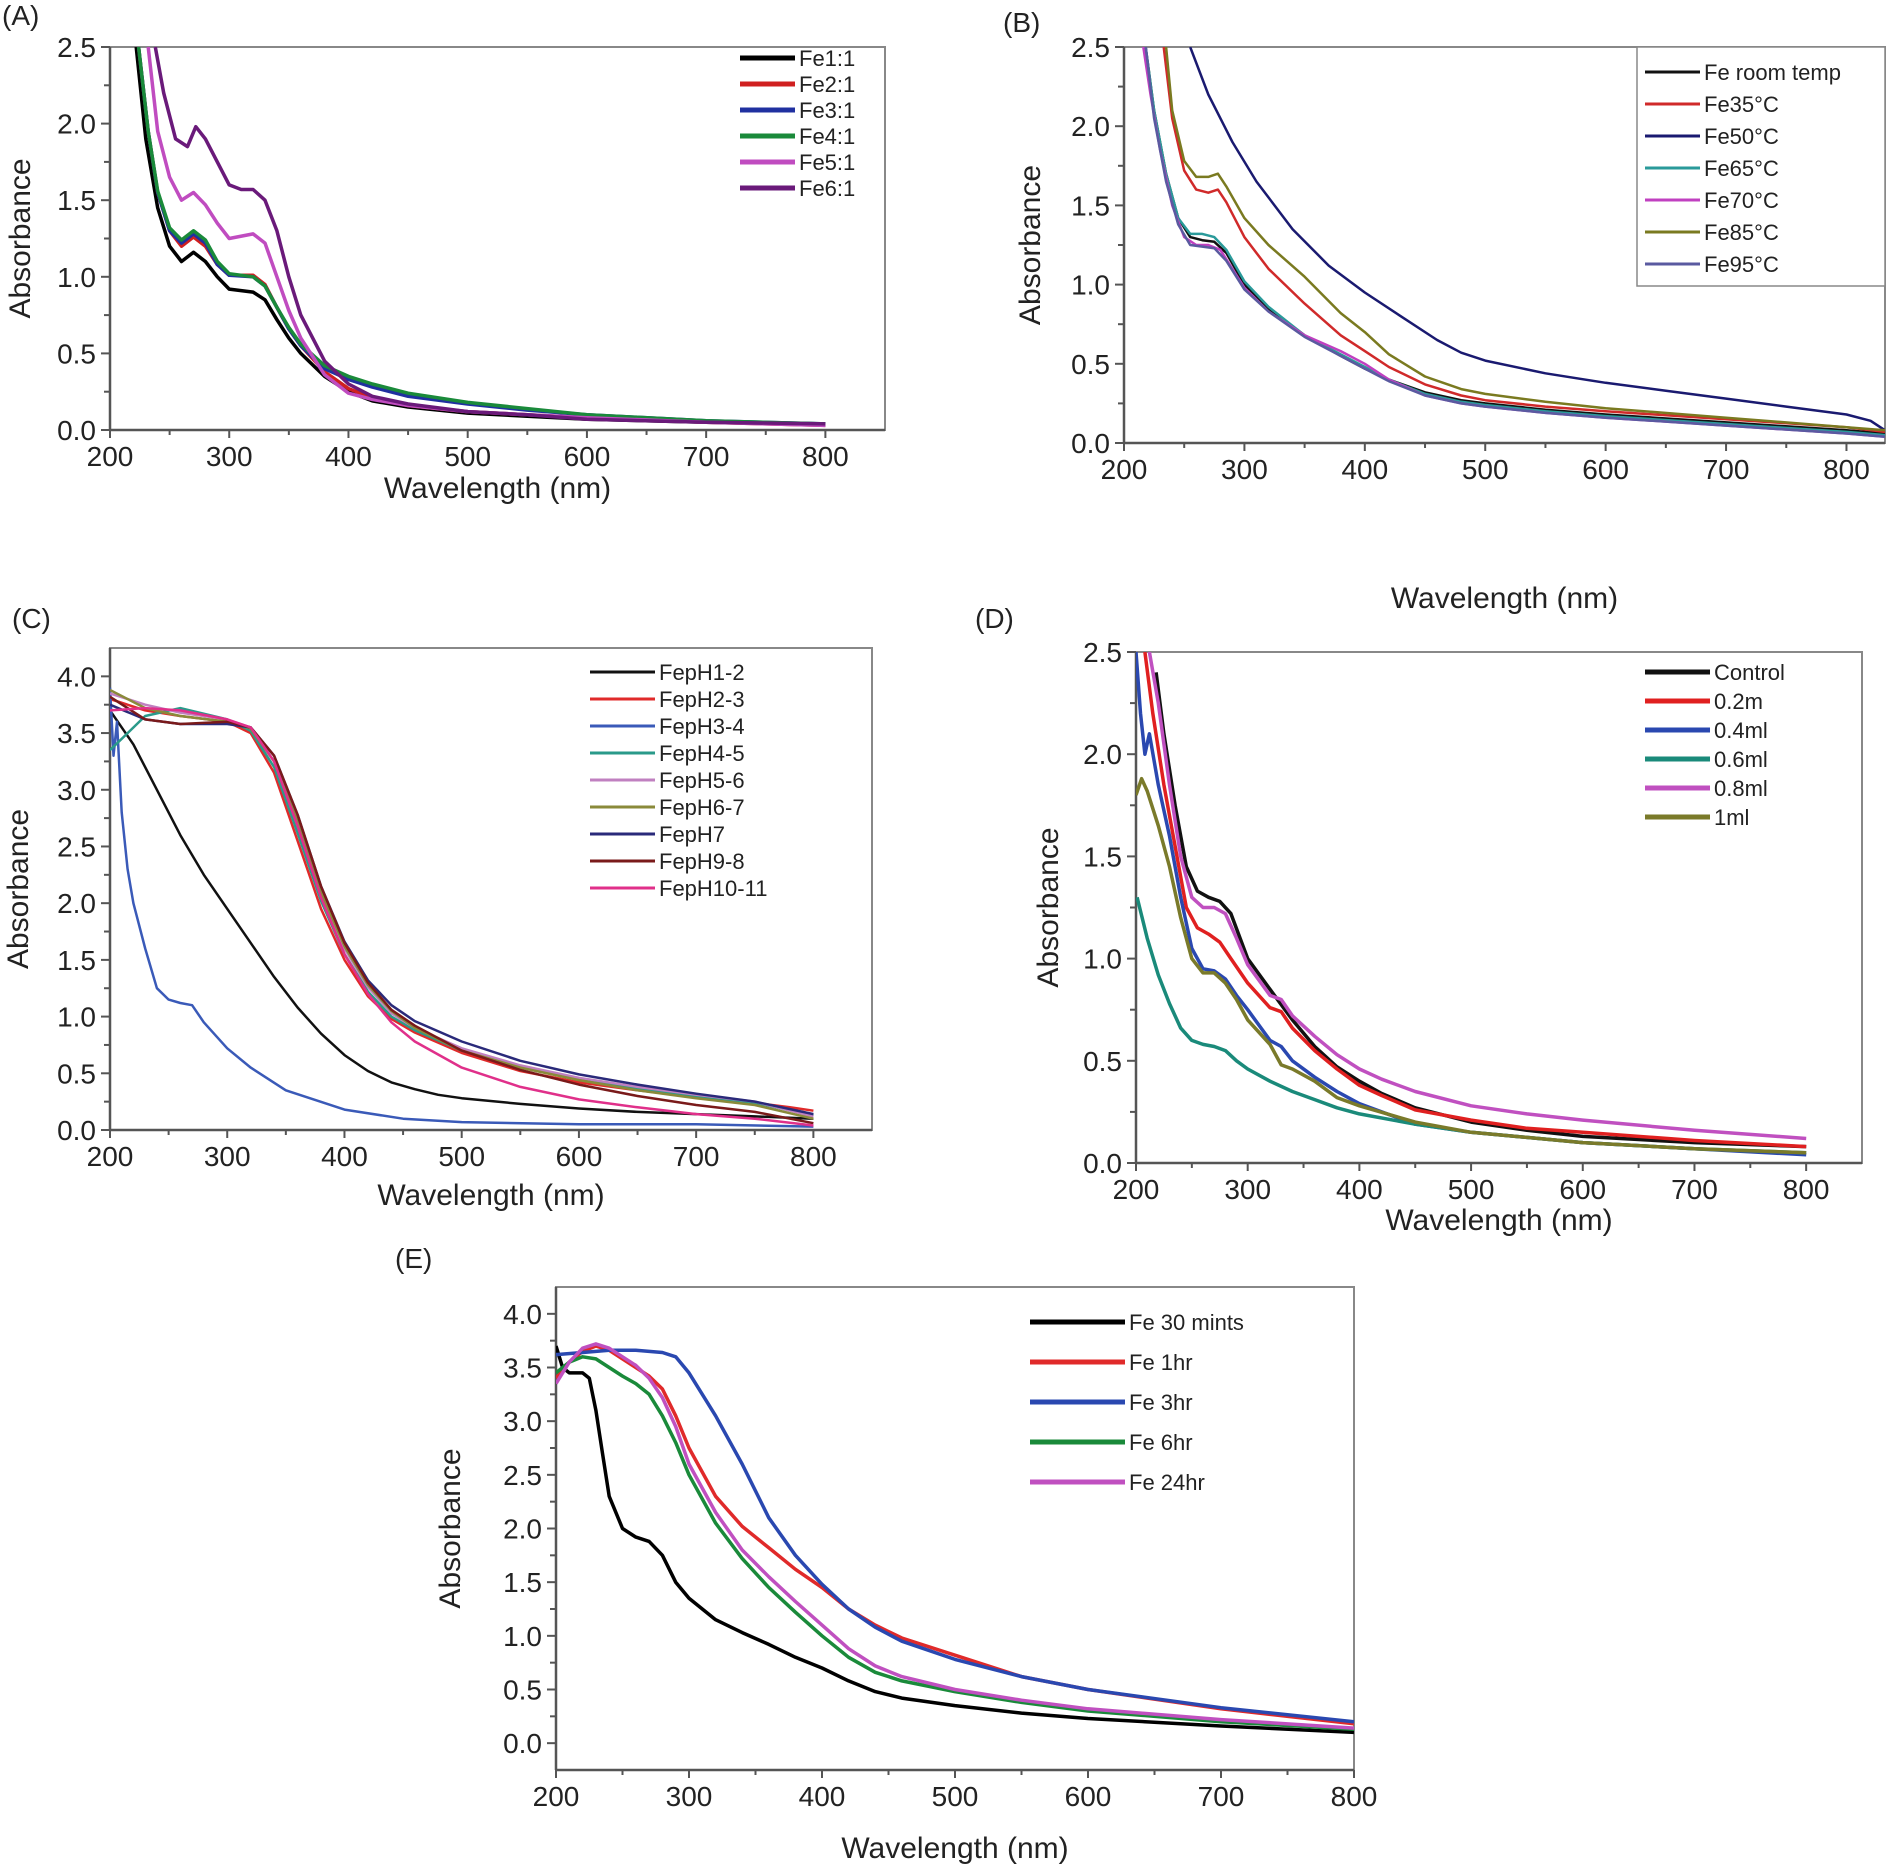 This screenshot has height=1870, width=1902. Describe the element at coordinates (702, 753) in the screenshot. I see `legend-label: FepH4-5` at that location.